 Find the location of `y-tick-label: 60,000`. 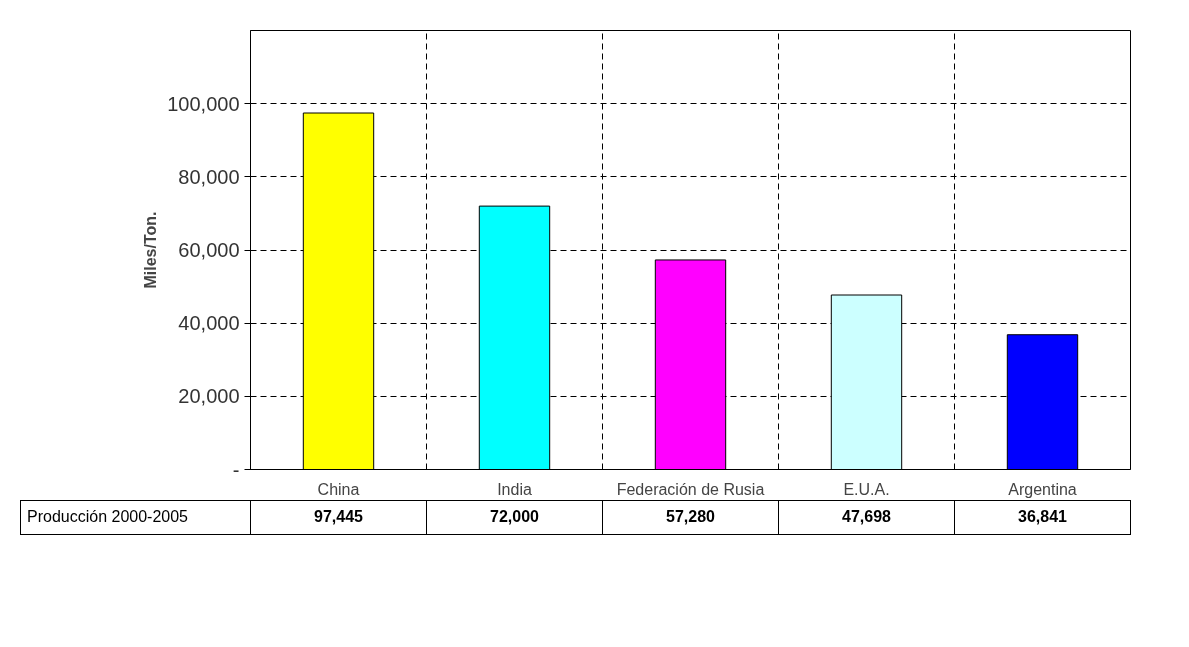

y-tick-label: 60,000 is located at coordinates (209, 250).